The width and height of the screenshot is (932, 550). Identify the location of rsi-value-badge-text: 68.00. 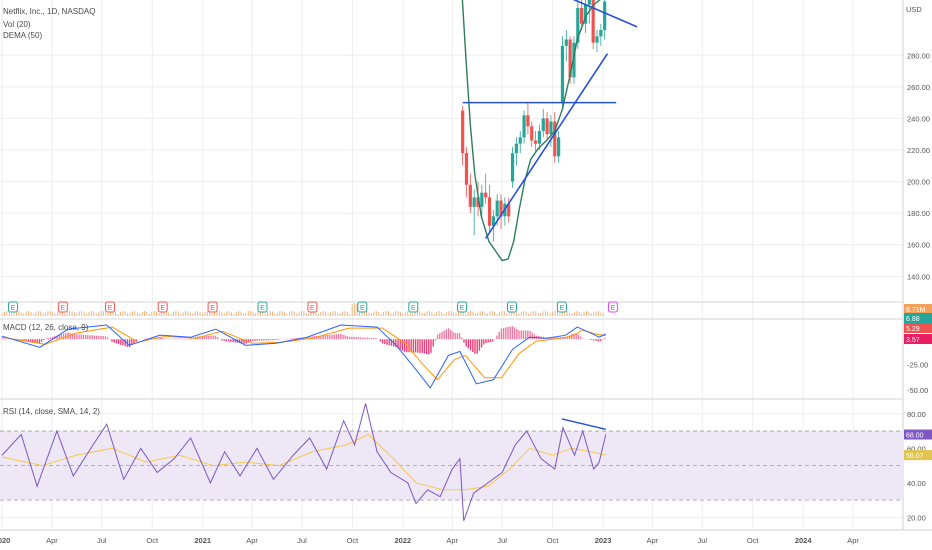
(915, 436).